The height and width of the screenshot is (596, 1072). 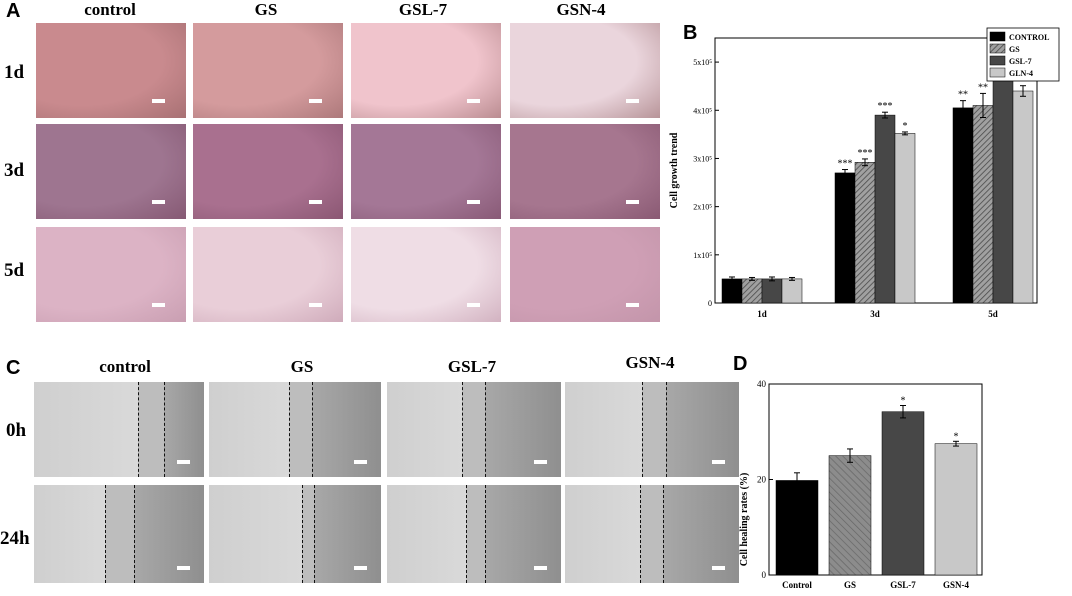 What do you see at coordinates (797, 585) in the screenshot?
I see `chart-d-xtick-label: Control` at bounding box center [797, 585].